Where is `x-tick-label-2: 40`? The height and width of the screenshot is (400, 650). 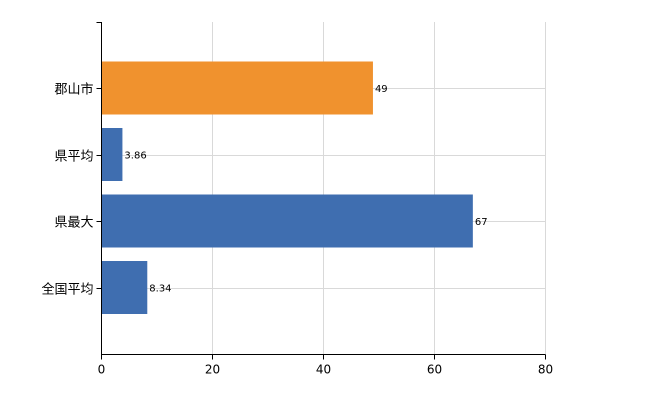 x-tick-label-2: 40 is located at coordinates (323, 370).